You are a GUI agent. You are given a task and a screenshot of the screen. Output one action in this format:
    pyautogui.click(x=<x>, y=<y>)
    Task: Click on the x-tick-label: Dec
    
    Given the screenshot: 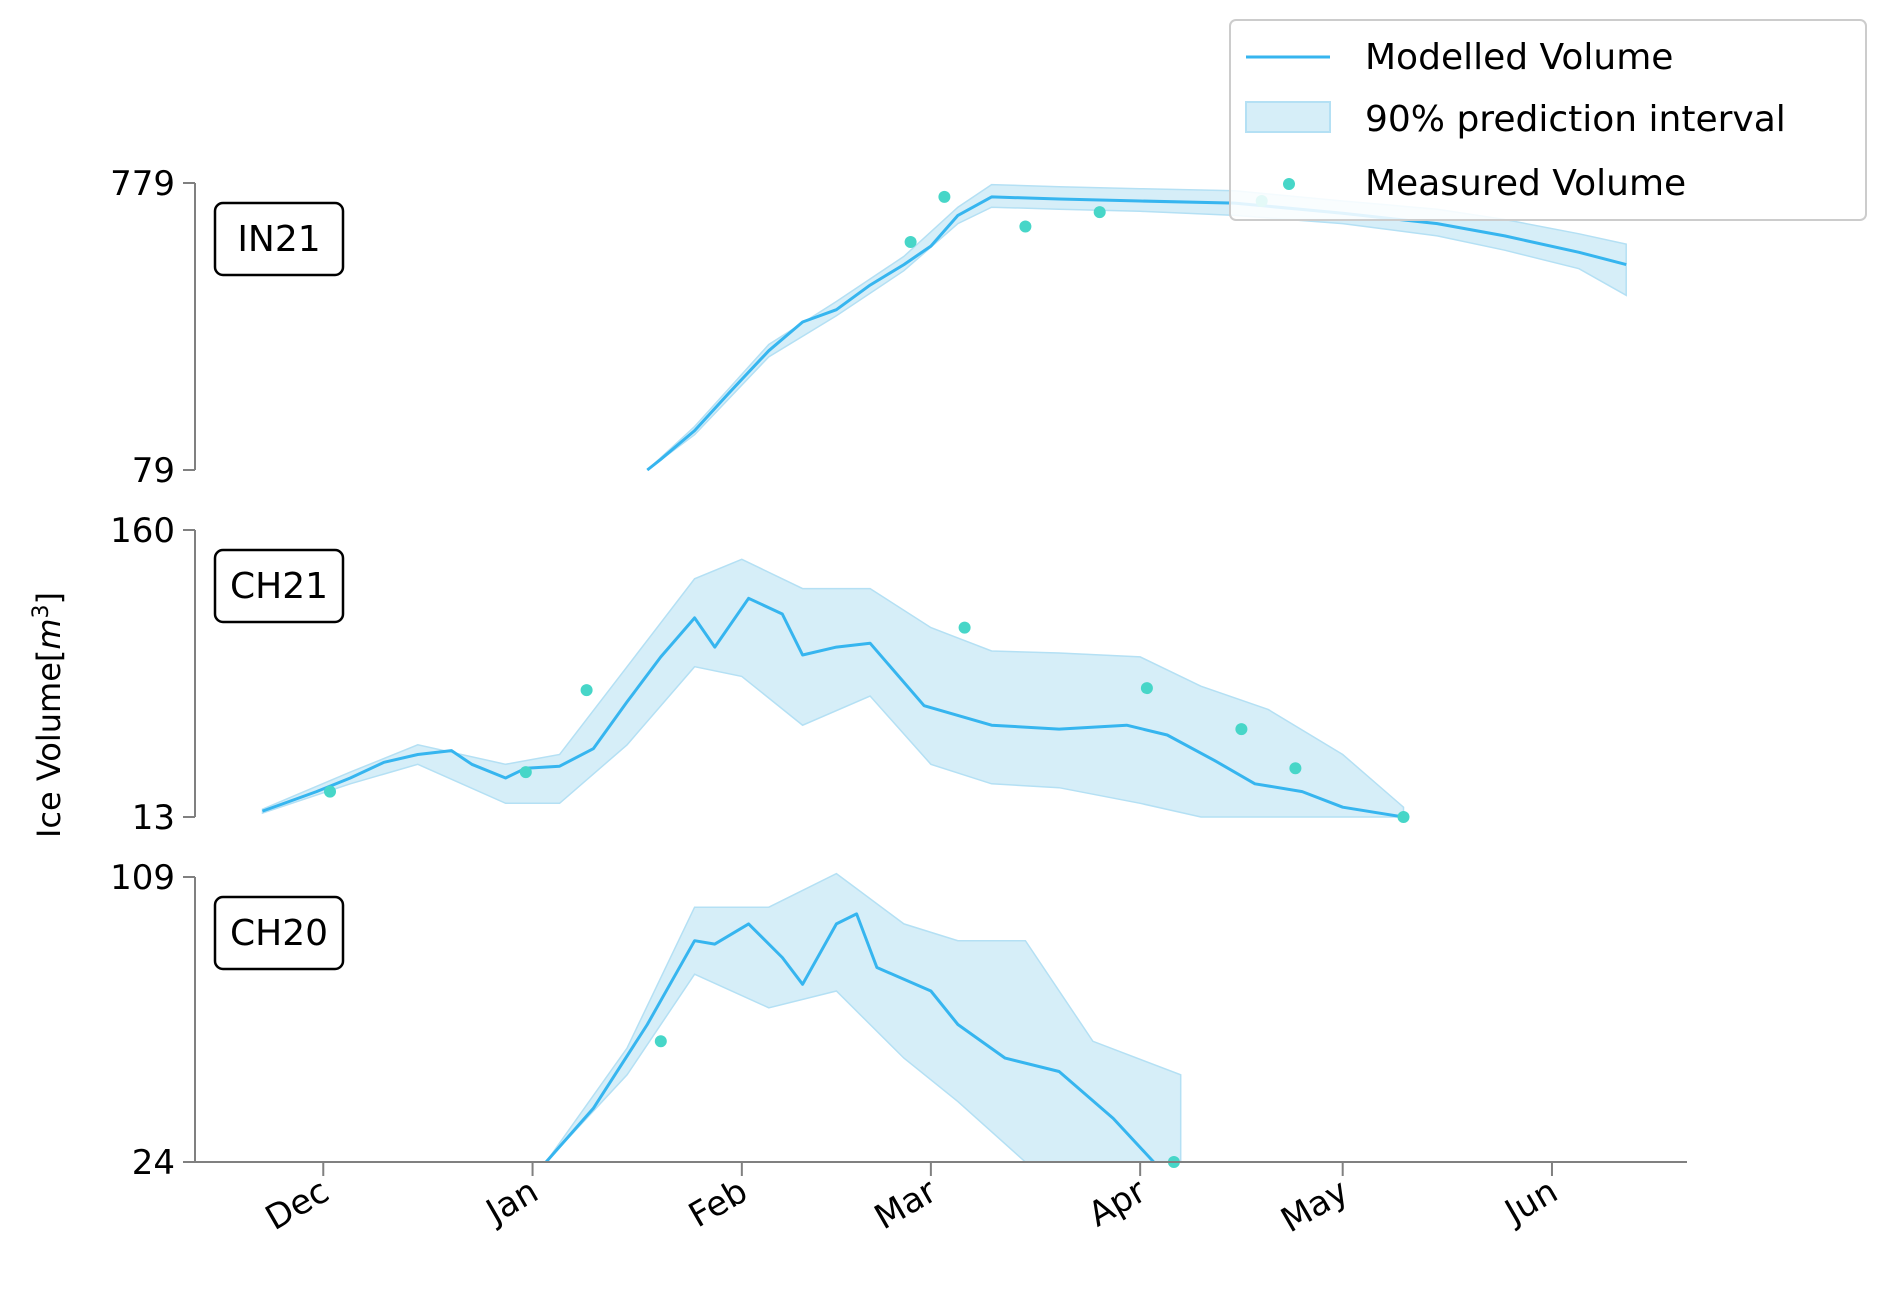 What is the action you would take?
    pyautogui.click(x=297, y=1205)
    